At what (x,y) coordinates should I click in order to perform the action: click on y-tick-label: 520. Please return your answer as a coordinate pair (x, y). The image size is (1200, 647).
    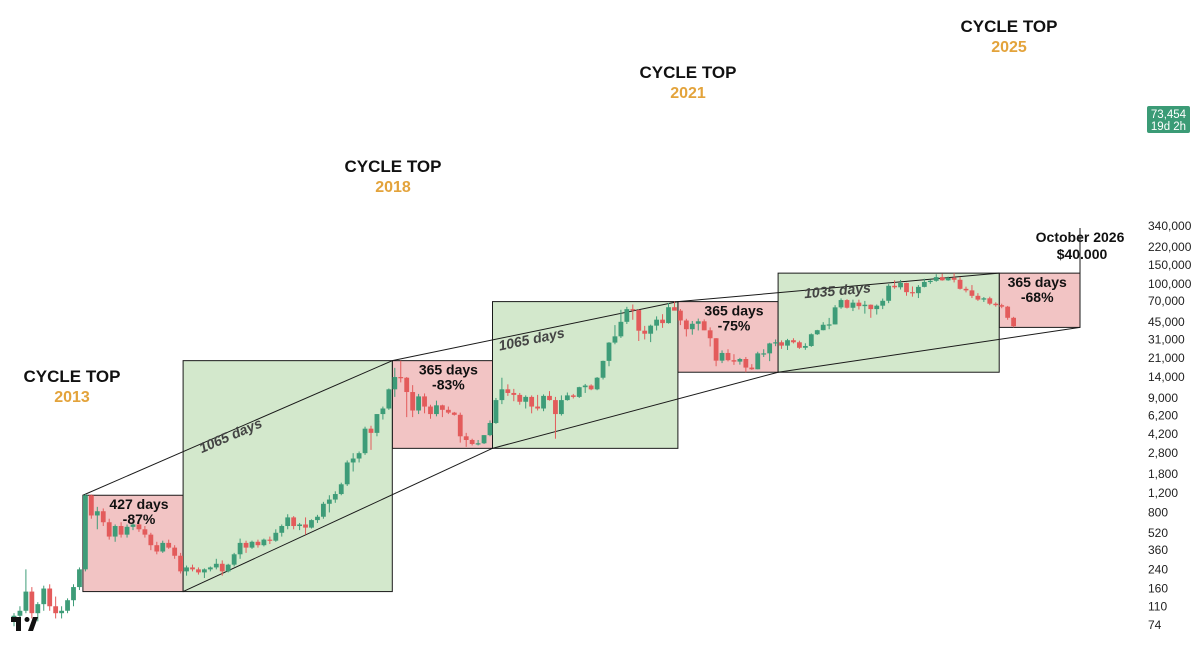
    Looking at the image, I should click on (1158, 533).